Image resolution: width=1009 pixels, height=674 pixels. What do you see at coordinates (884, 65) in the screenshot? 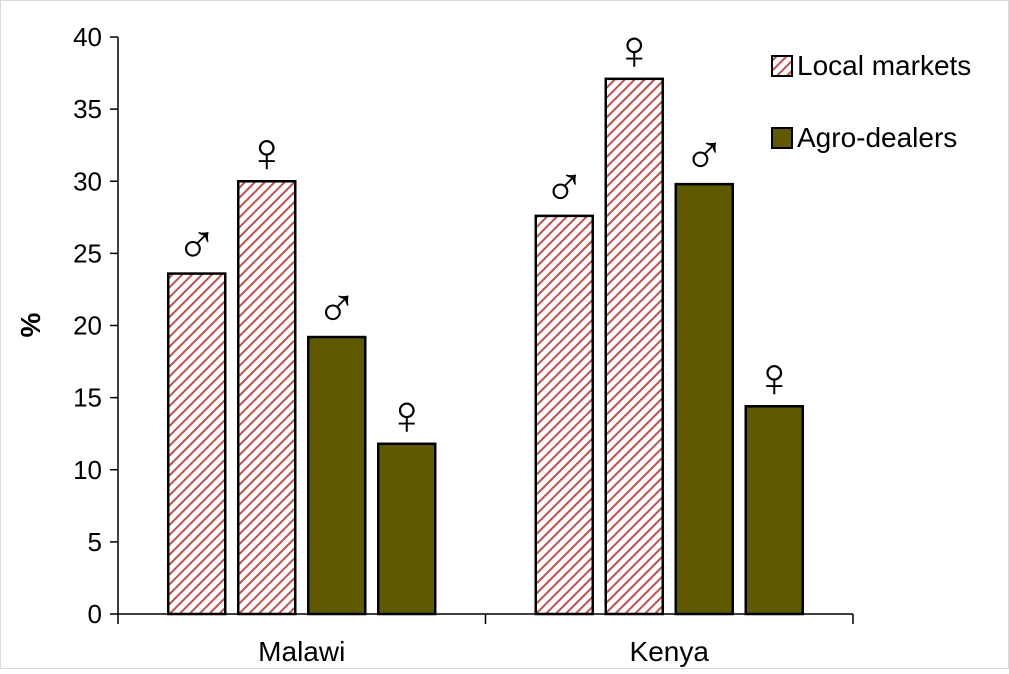
I see `legend-label-local-markets: Local markets` at bounding box center [884, 65].